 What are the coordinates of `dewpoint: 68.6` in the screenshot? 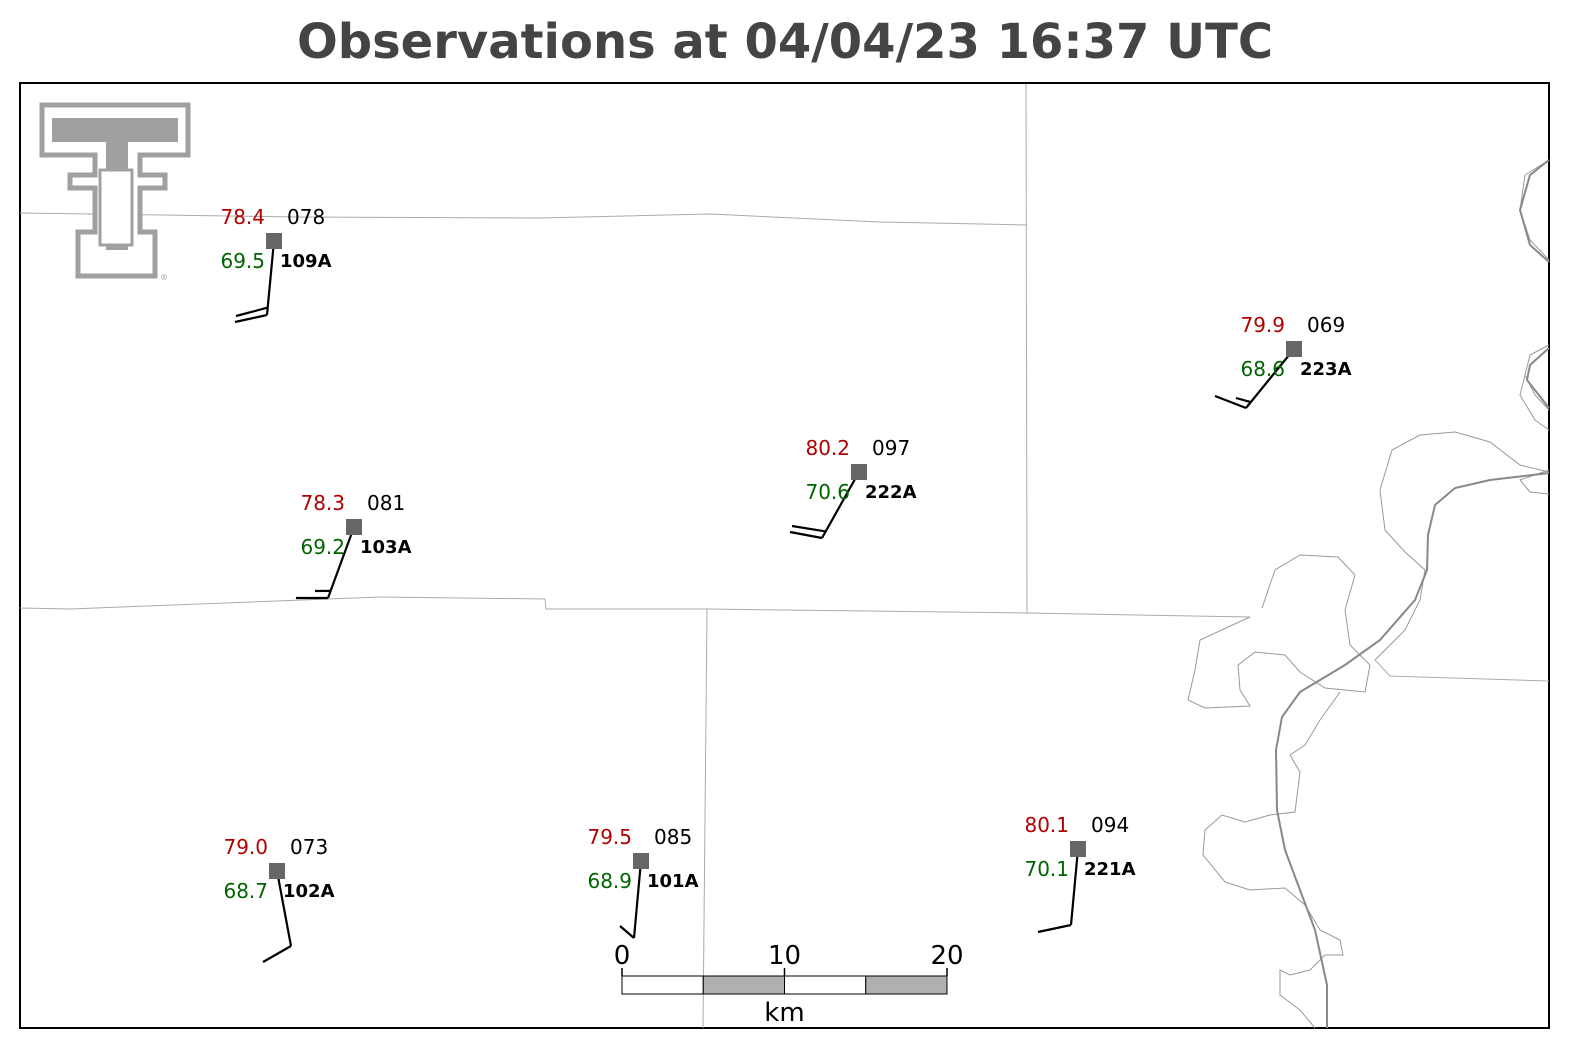 It's located at (1262, 369).